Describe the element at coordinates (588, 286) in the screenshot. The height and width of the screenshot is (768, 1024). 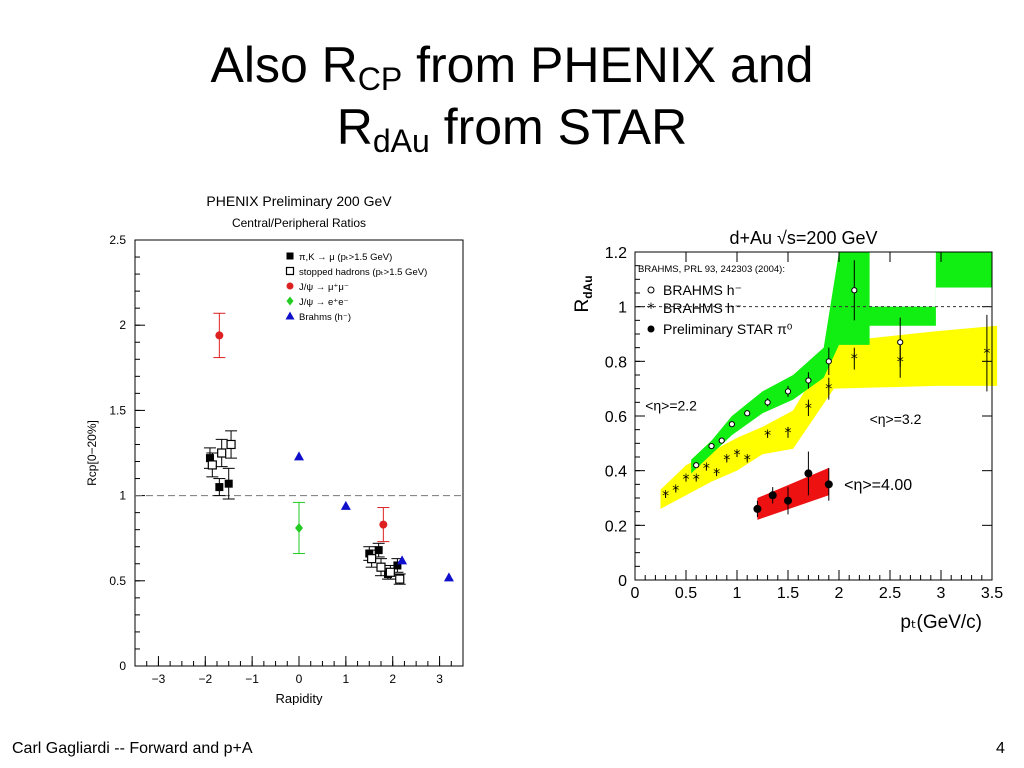
I see `y-axis-label-sub: dAu` at that location.